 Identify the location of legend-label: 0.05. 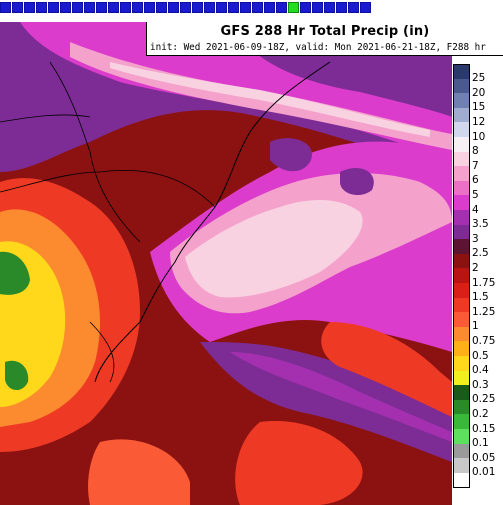
(484, 457).